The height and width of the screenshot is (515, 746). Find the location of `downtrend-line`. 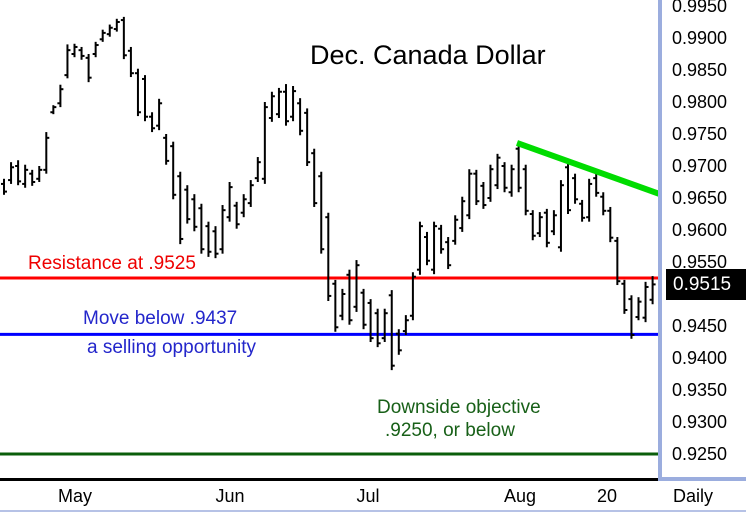

downtrend-line is located at coordinates (586, 168).